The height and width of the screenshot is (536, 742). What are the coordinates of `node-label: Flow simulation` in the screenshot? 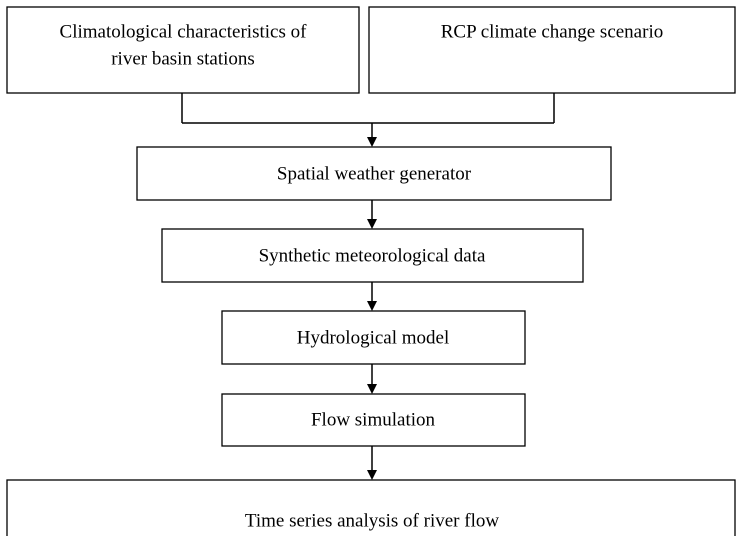 It's located at (373, 419).